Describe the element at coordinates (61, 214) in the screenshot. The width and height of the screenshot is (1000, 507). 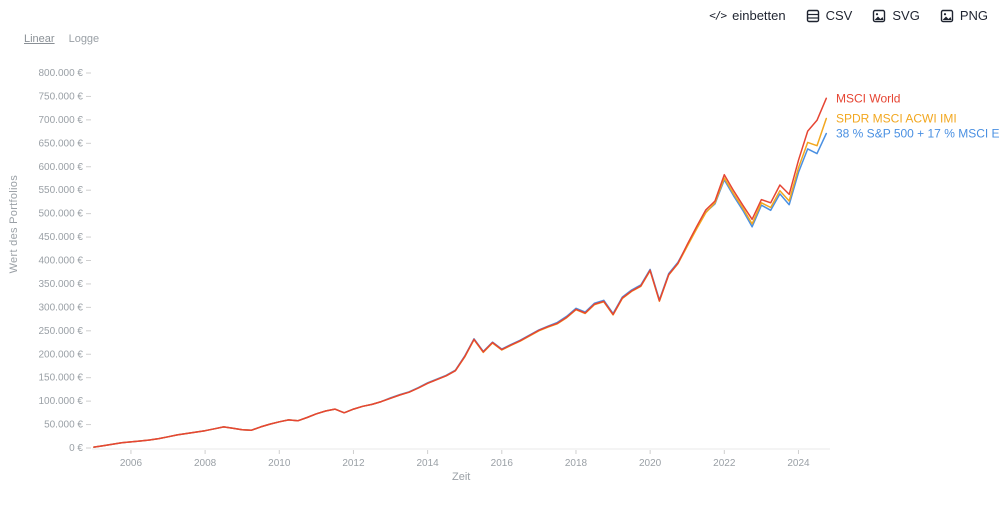
I see `y-tick-label: 500.000 €` at that location.